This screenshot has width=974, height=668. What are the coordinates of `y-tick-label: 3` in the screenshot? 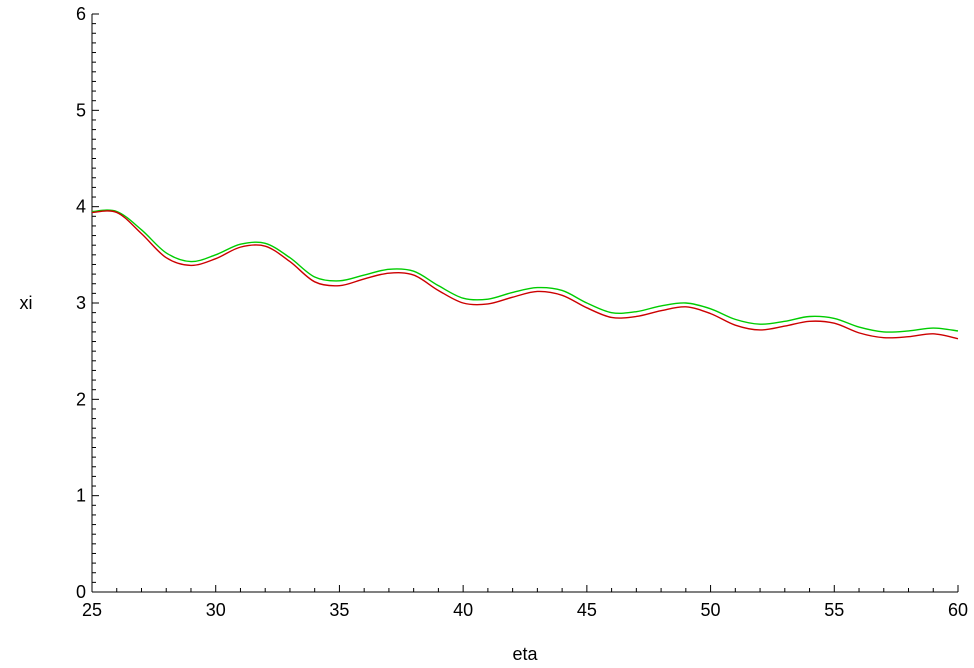 It's located at (81, 303).